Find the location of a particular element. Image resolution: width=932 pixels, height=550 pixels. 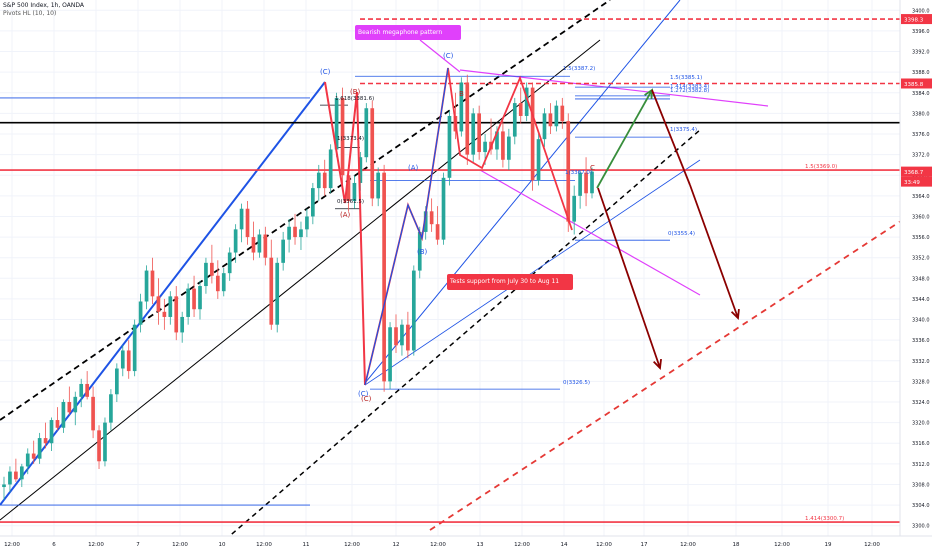

price-tick-label: 3384.0 is located at coordinates (921, 94).